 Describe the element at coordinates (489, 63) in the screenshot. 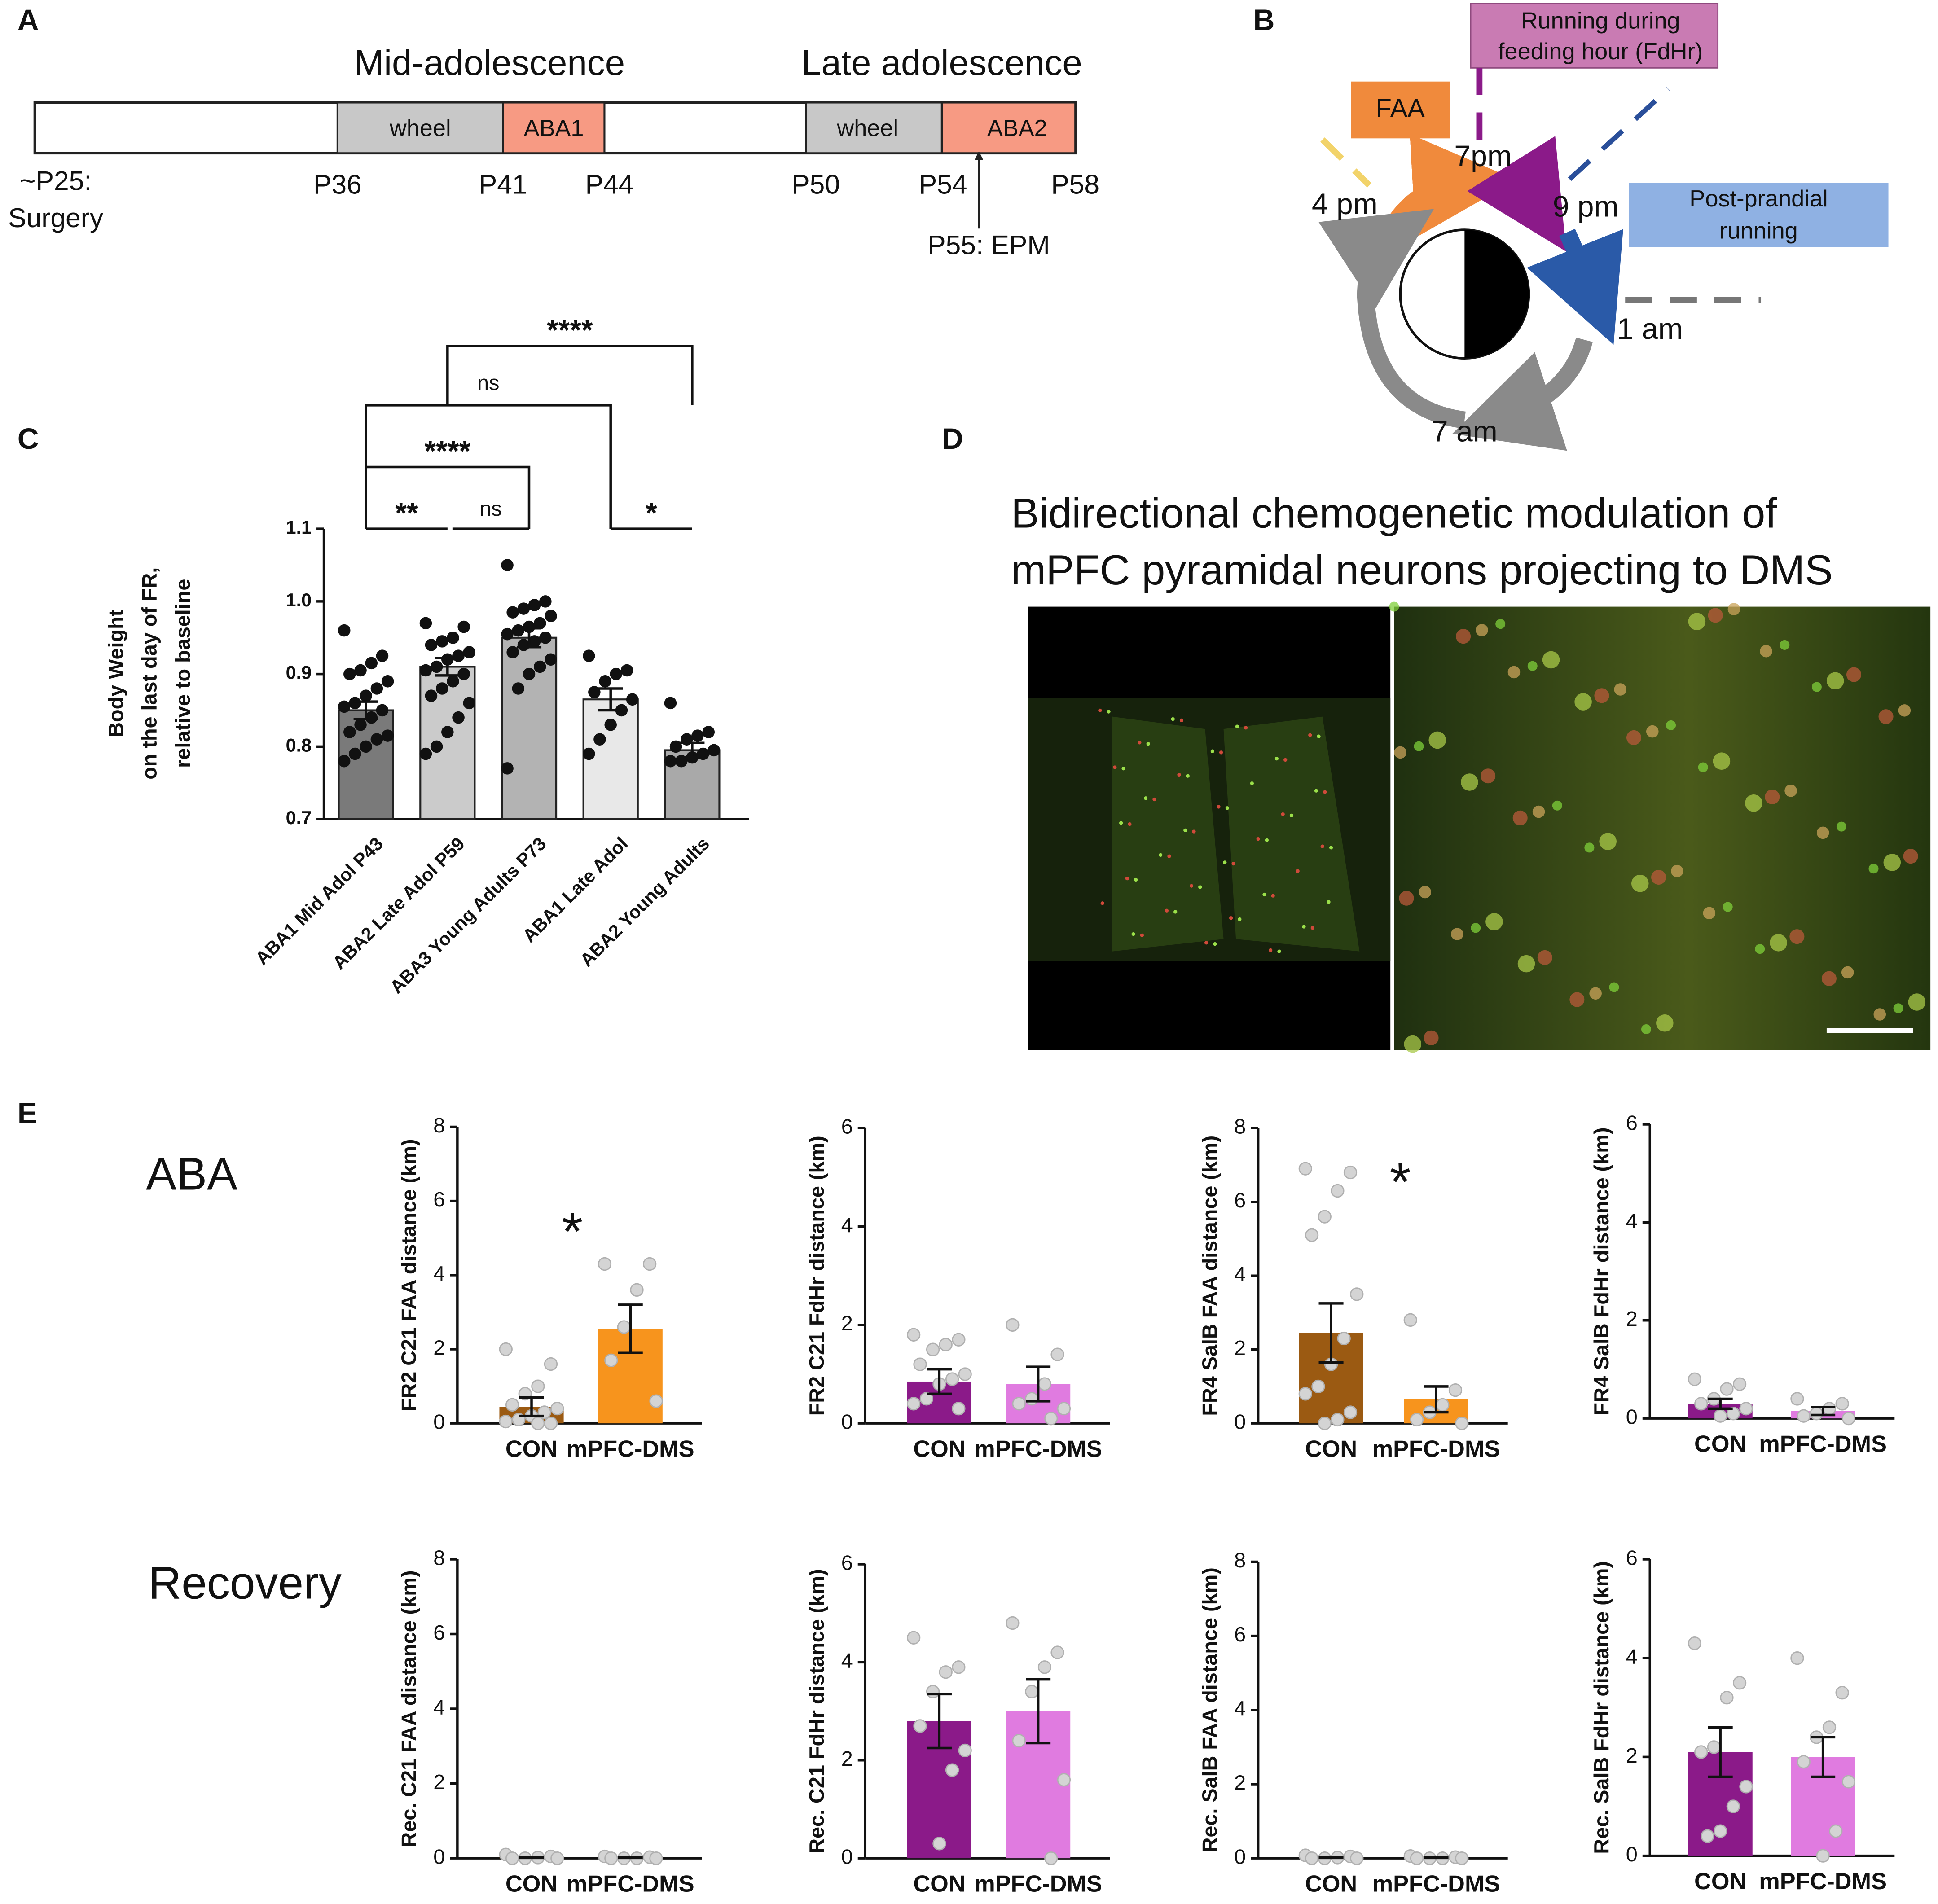

I see `phase-label: Mid-adolescence` at that location.